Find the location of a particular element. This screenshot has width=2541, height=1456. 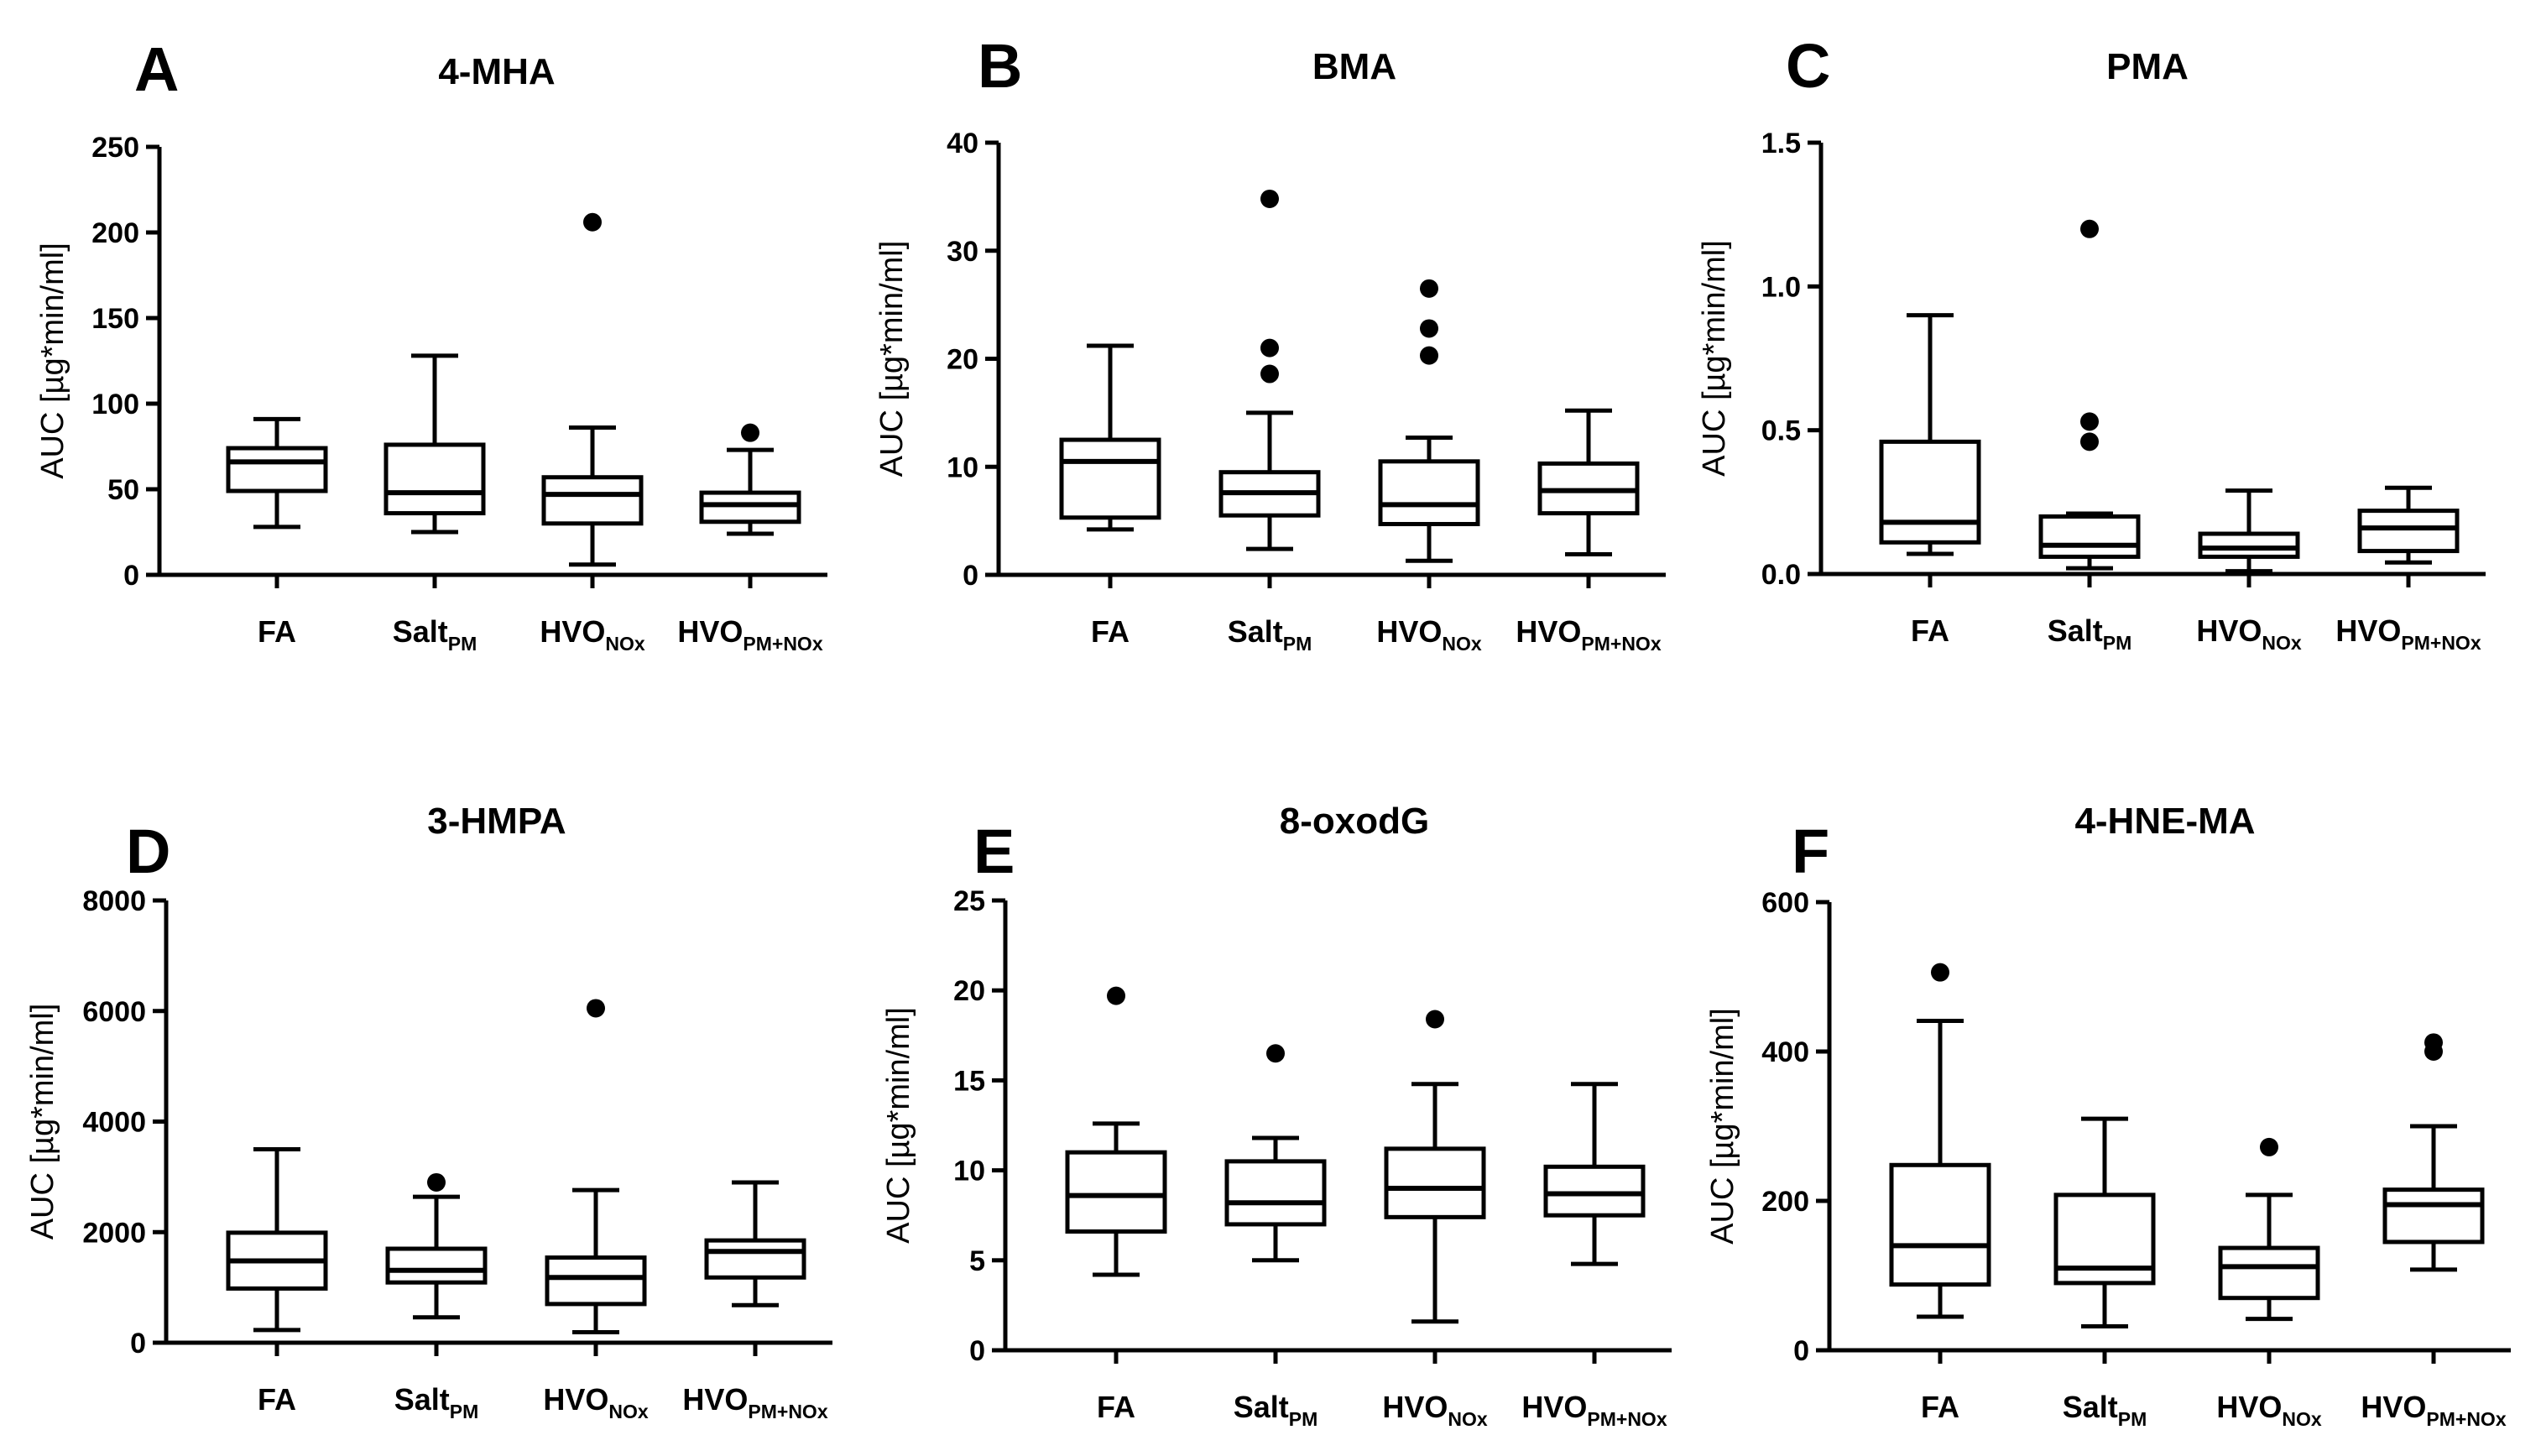

panel-letter: E is located at coordinates (994, 851).